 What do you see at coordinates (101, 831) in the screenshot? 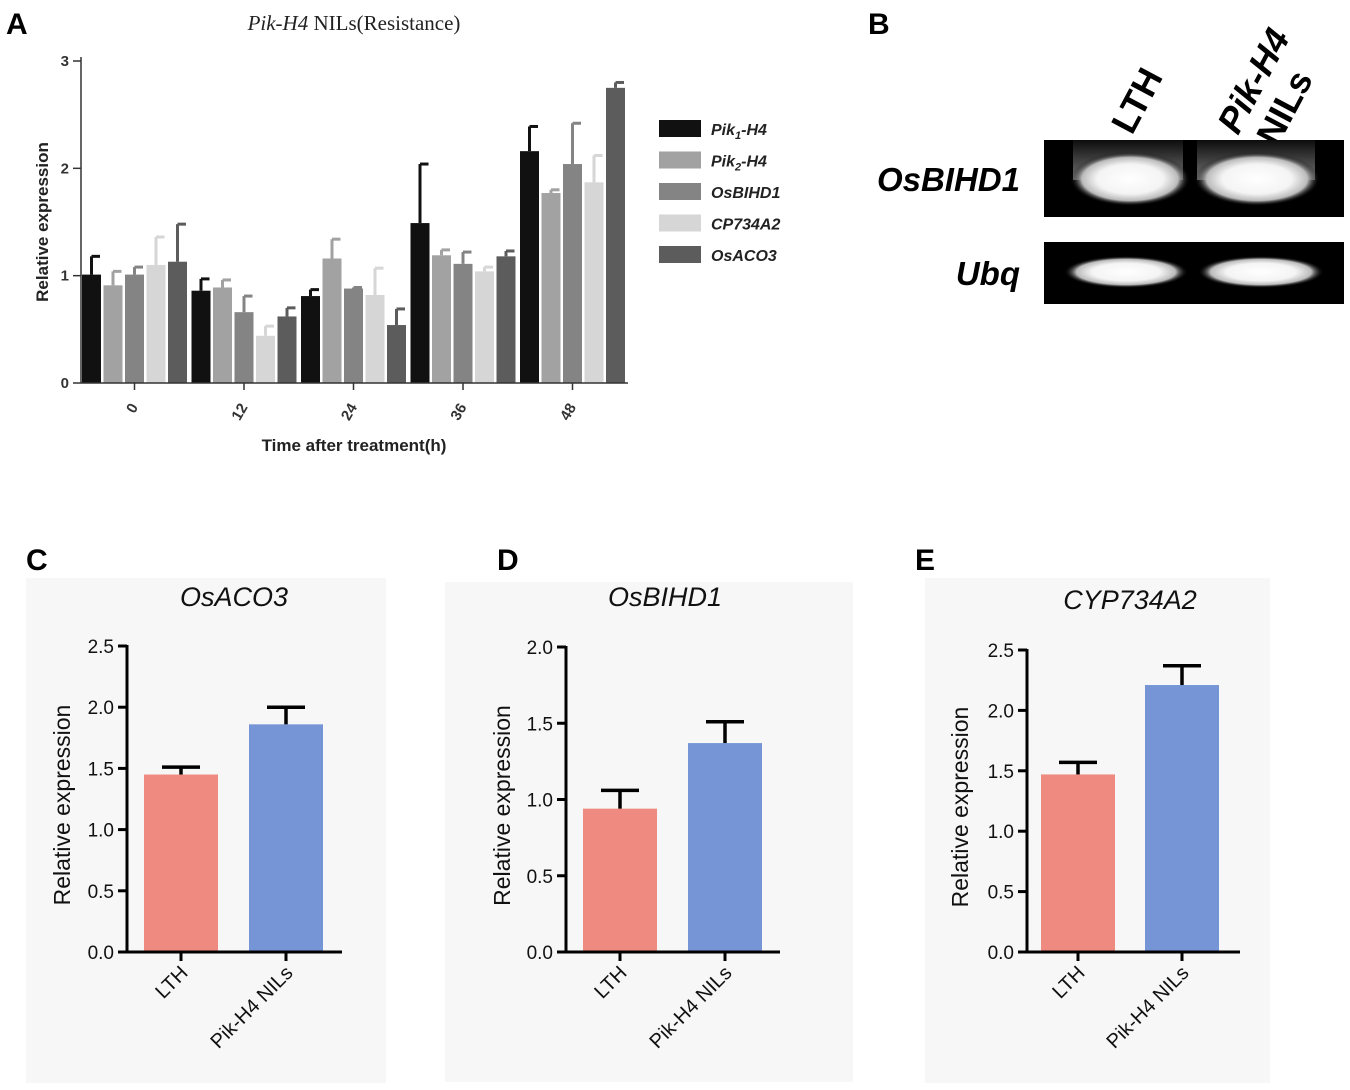
I see `chart-c-y-tick-label: 1.0` at bounding box center [101, 831].